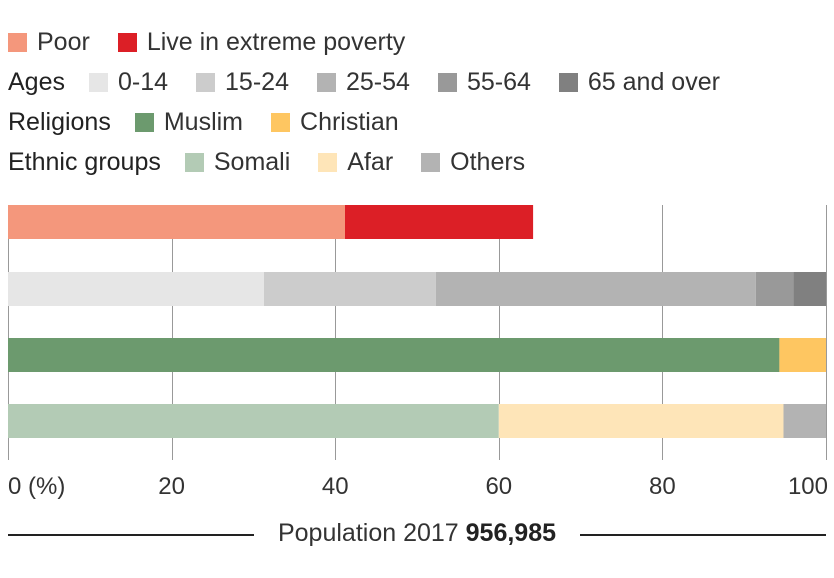 This screenshot has height=578, width=834. I want to click on x-tick-label-100: 100, so click(808, 486).